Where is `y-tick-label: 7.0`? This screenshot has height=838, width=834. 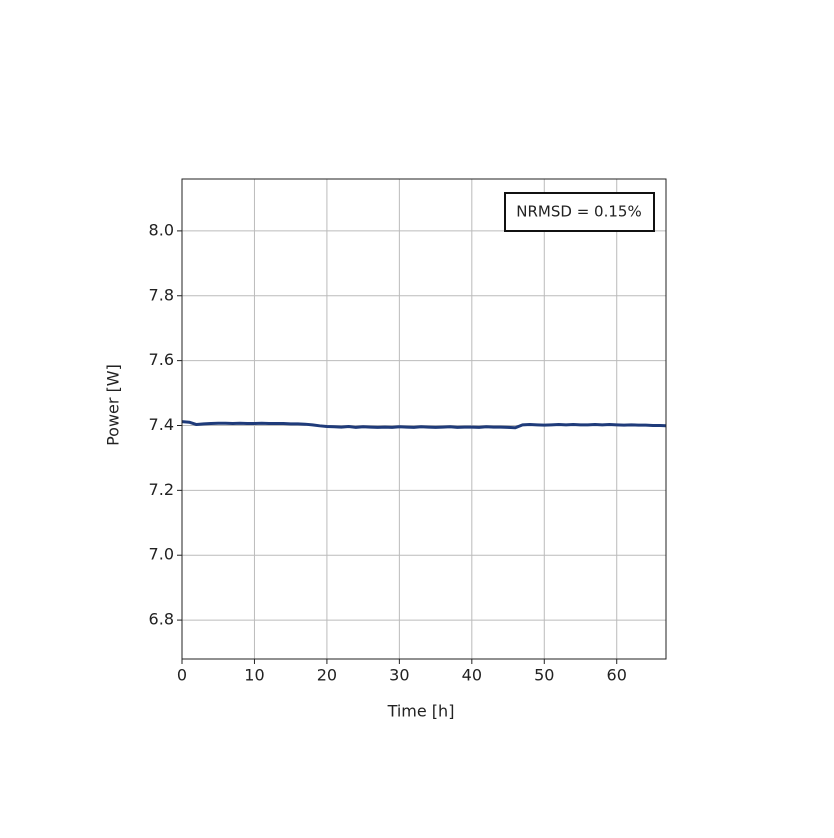 y-tick-label: 7.0 is located at coordinates (161, 554).